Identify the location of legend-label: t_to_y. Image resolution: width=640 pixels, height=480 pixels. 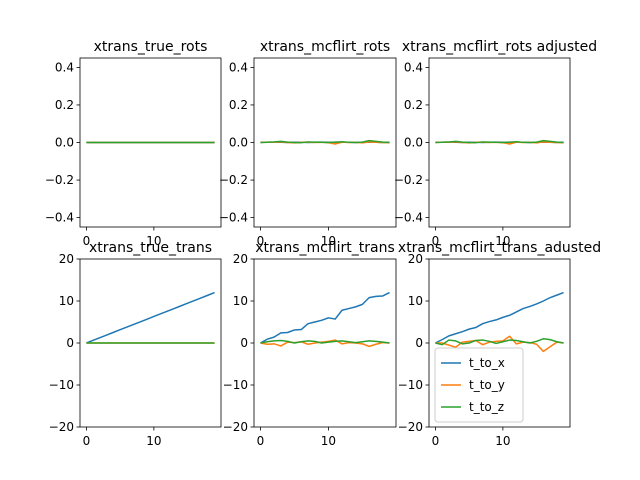
(487, 385).